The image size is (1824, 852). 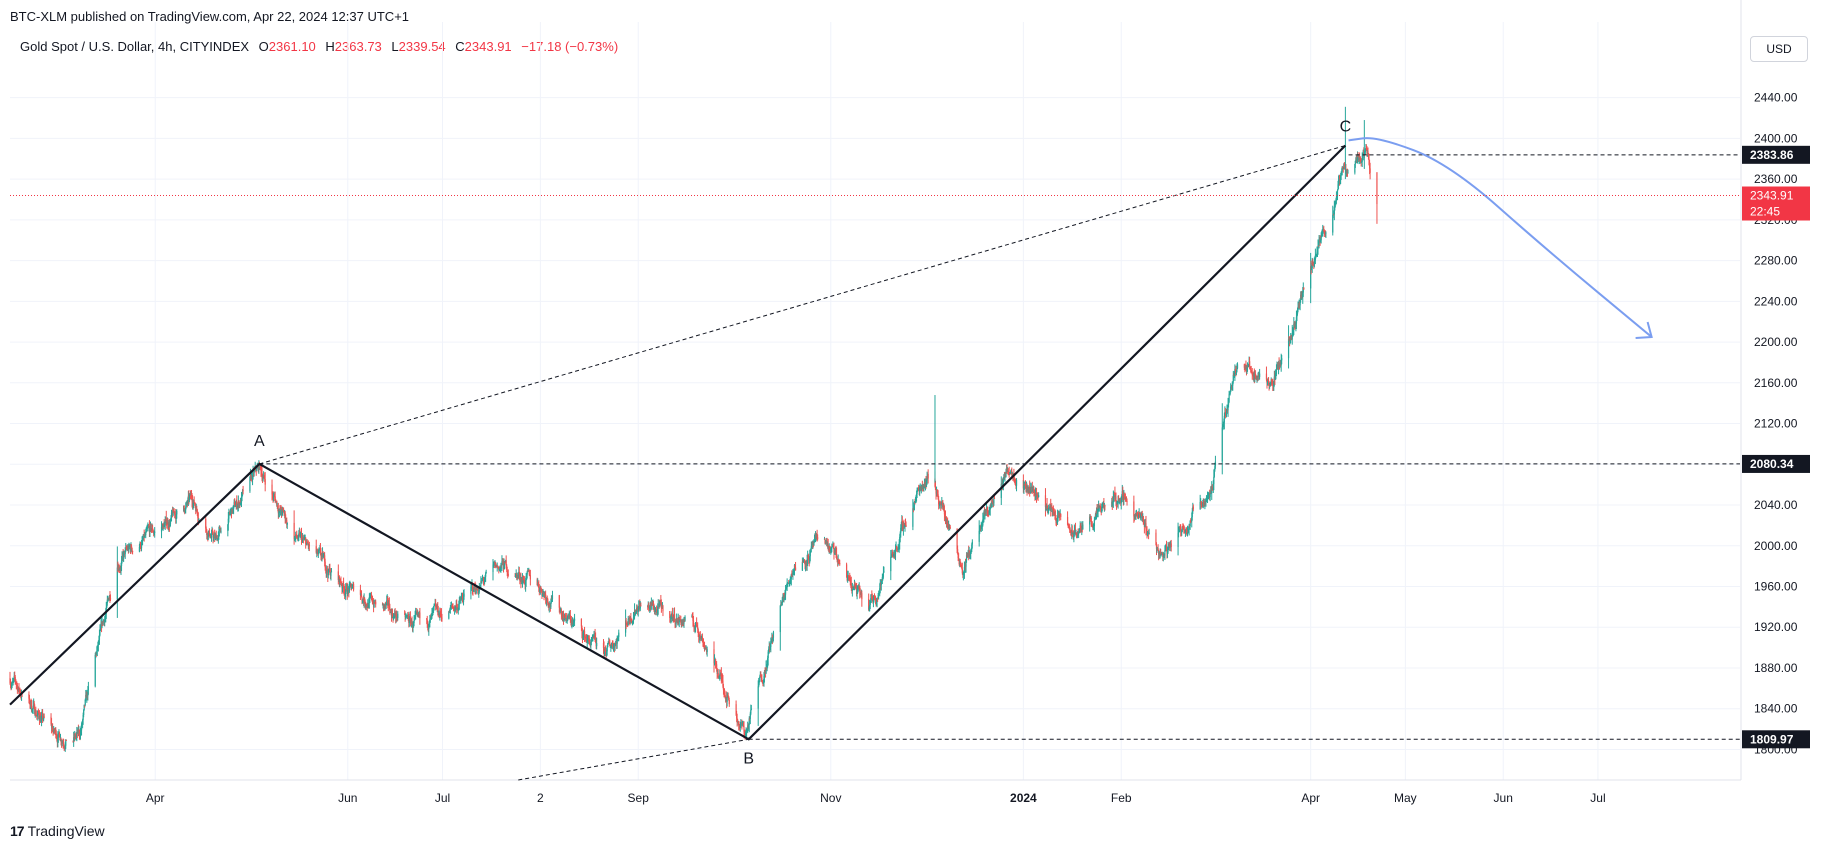 What do you see at coordinates (1310, 798) in the screenshot?
I see `x-tick-label: Apr` at bounding box center [1310, 798].